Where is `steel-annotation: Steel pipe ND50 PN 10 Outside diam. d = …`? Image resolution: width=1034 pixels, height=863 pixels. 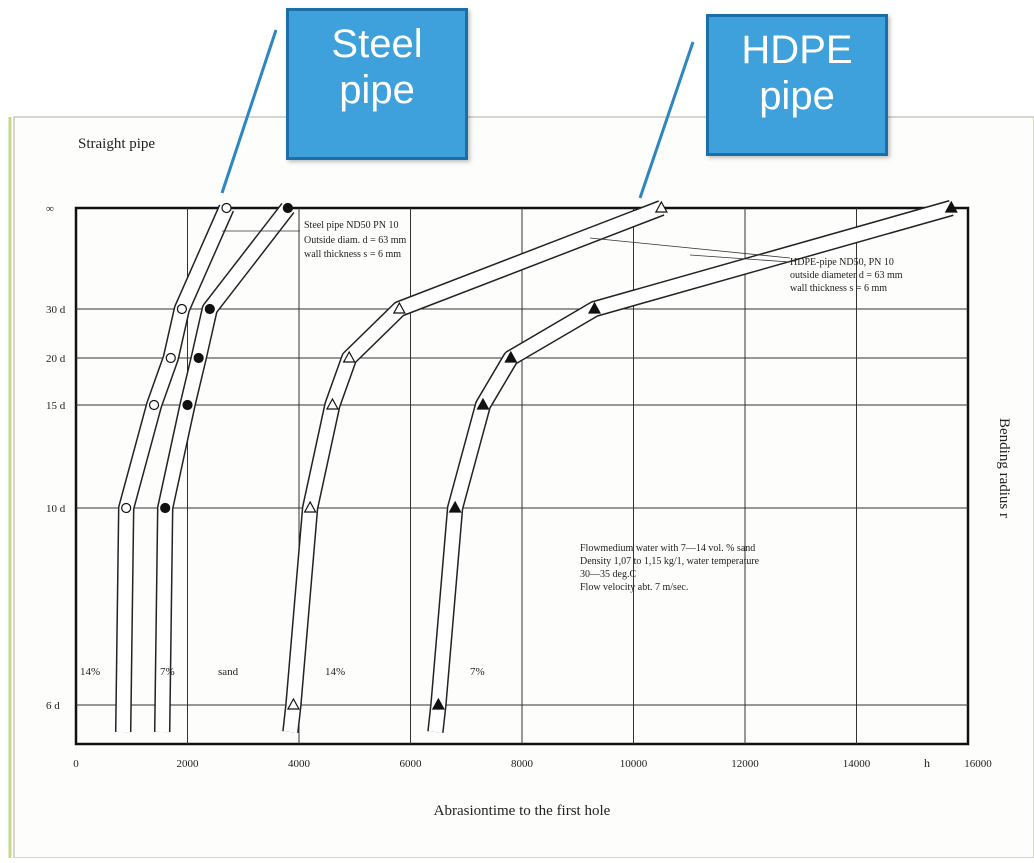 steel-annotation: Steel pipe ND50 PN 10 Outside diam. d = … is located at coordinates (355, 240).